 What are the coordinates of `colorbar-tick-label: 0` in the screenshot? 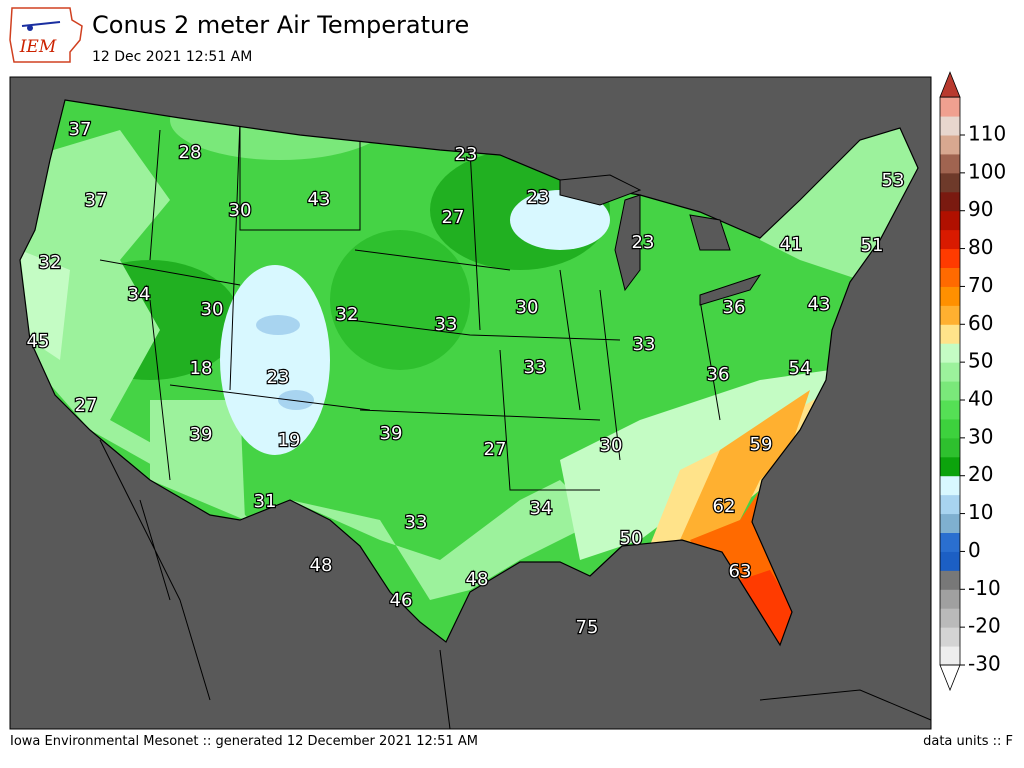 It's located at (974, 550).